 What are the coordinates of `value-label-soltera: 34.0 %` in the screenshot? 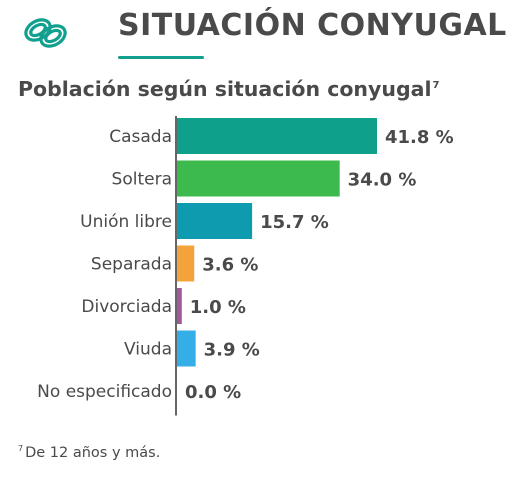 It's located at (382, 180).